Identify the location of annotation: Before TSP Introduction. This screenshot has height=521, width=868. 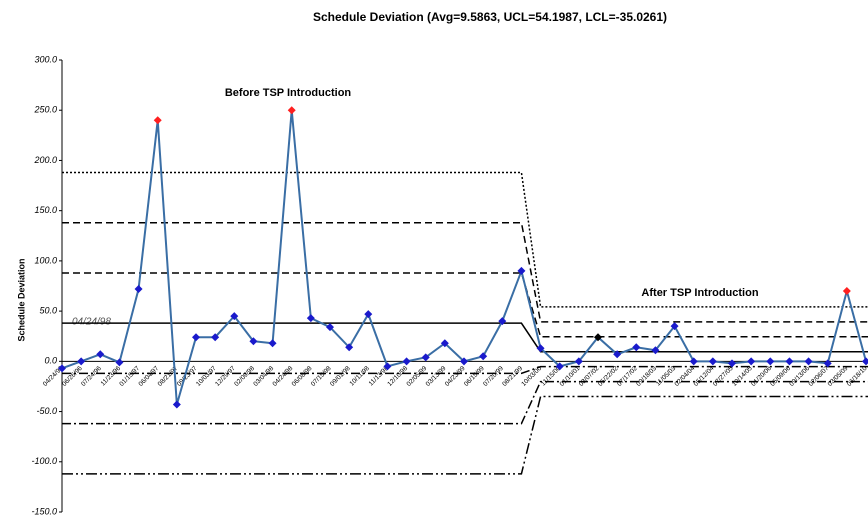
(288, 93).